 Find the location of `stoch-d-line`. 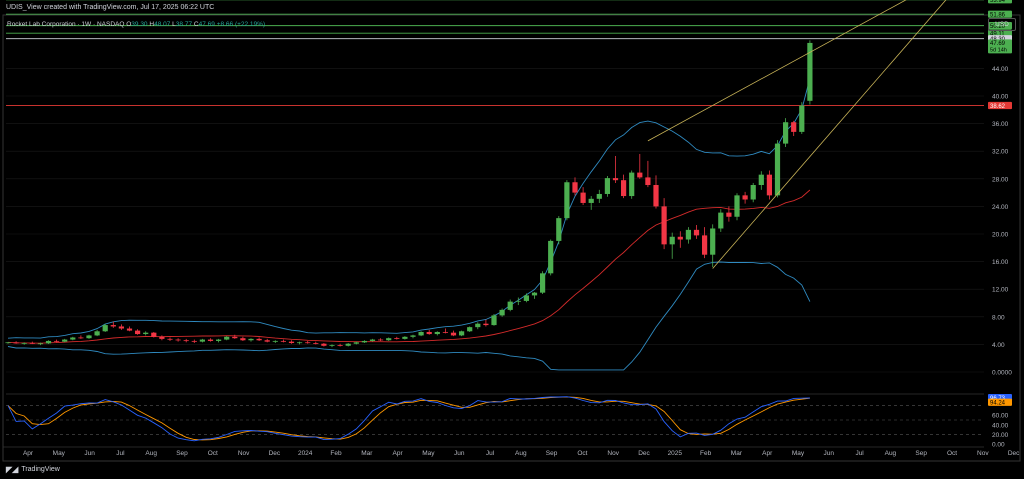

stoch-d-line is located at coordinates (408, 418).